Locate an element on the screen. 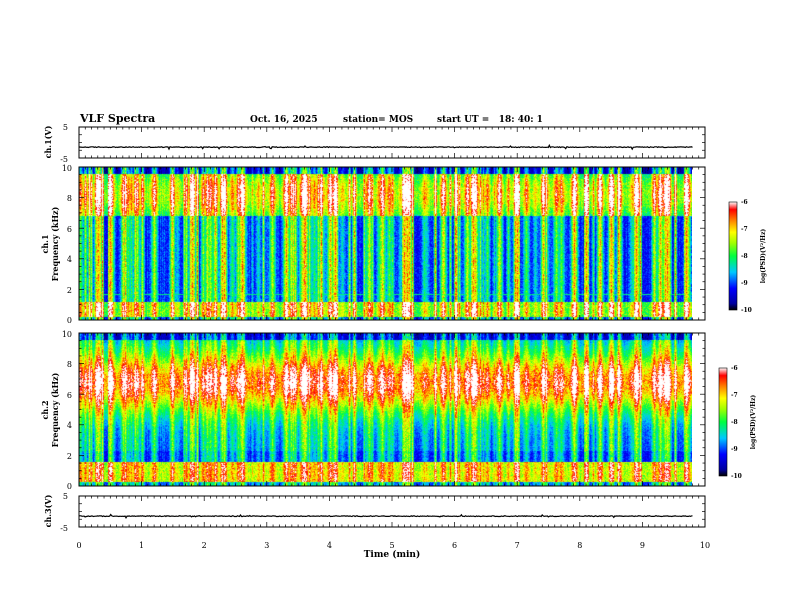 This screenshot has width=792, height=612. ch1-colorbar-tick-6: -6 is located at coordinates (744, 202).